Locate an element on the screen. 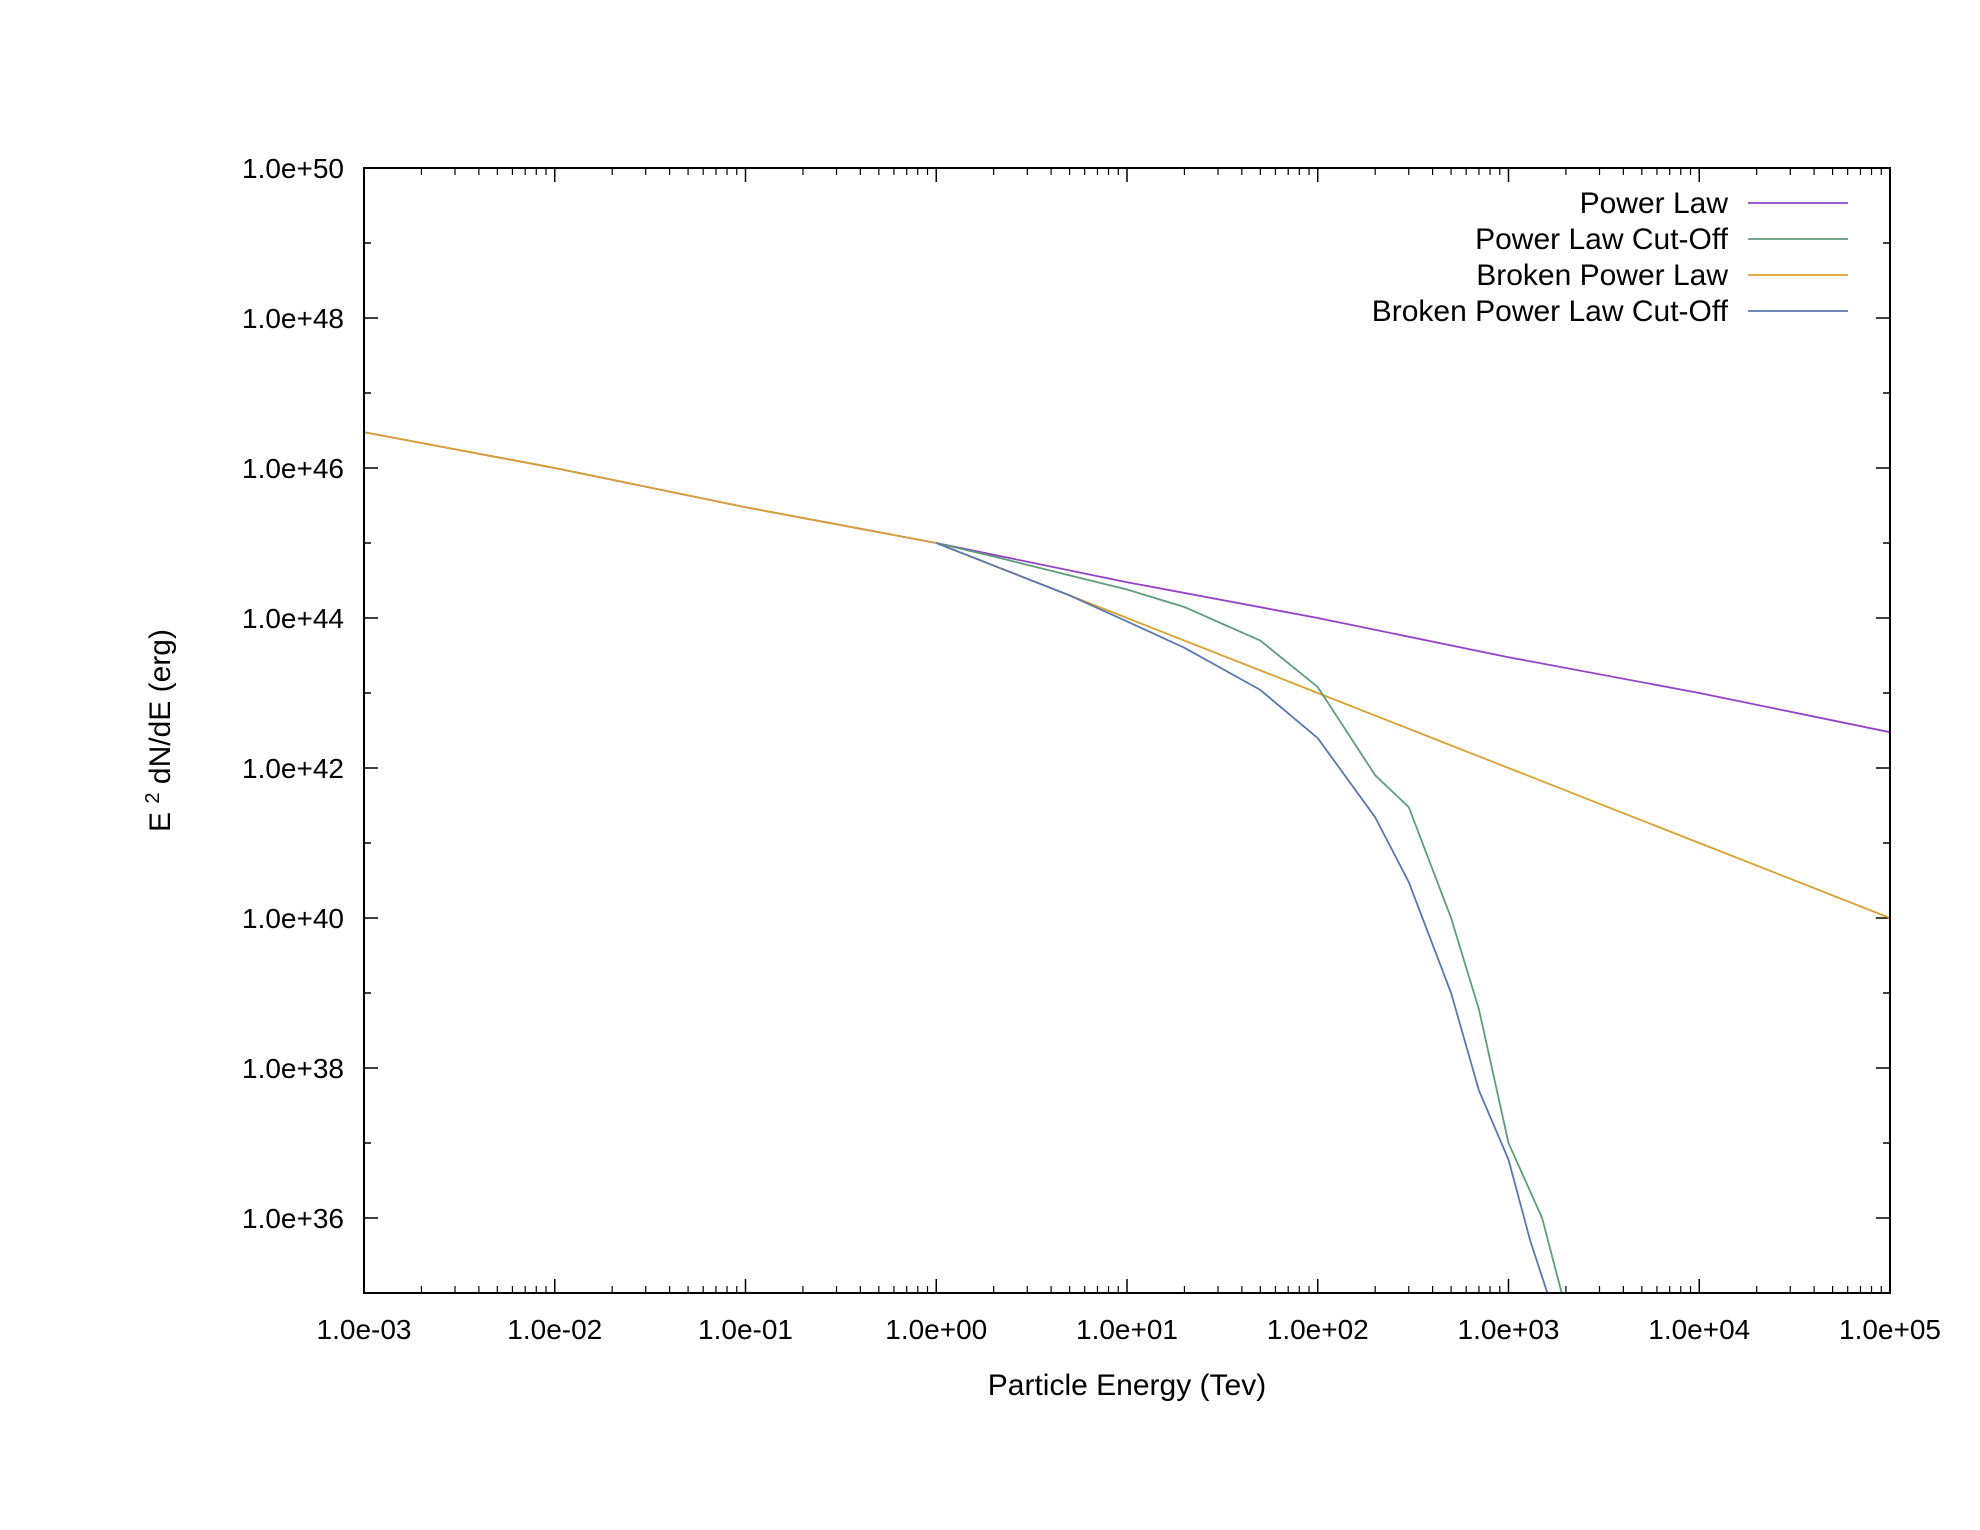 This screenshot has height=1530, width=1980. y-tick-label: 1.0e+46 is located at coordinates (293, 468).